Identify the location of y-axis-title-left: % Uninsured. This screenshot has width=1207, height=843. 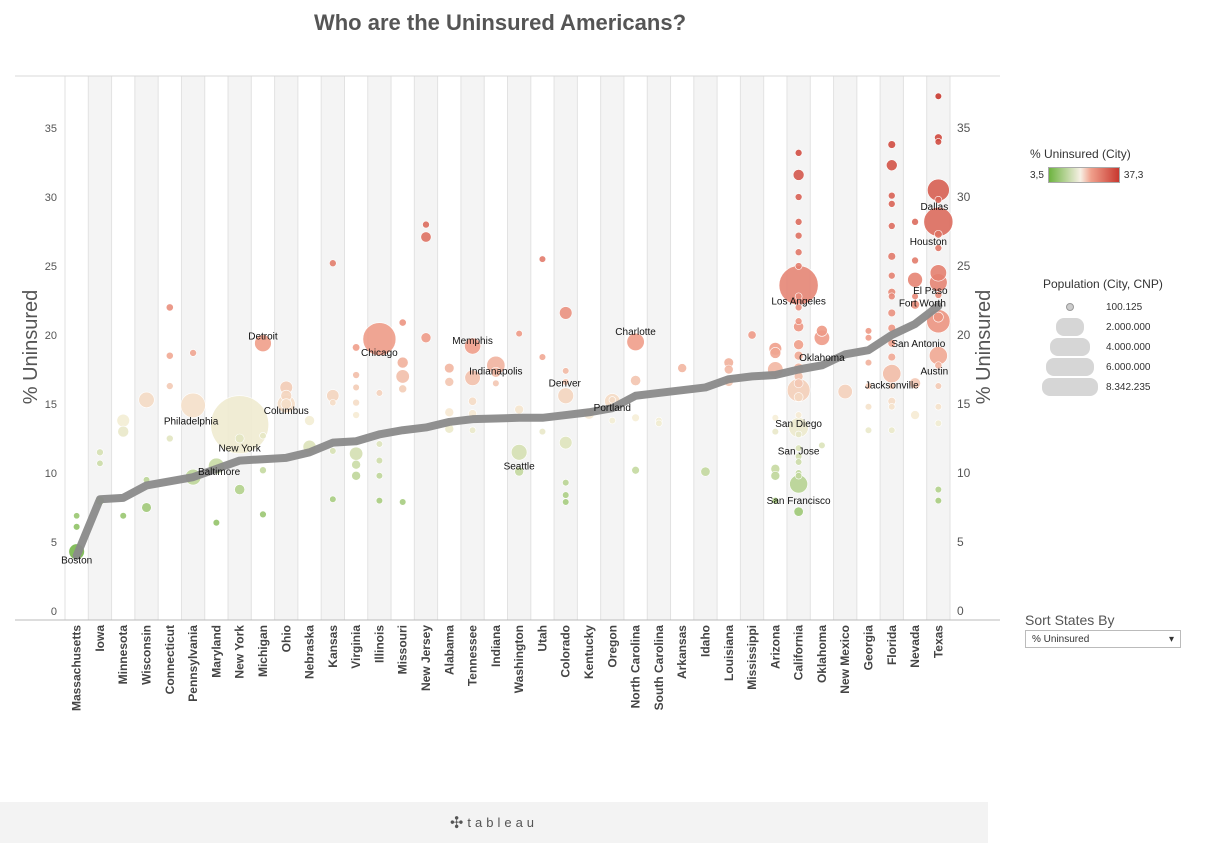
(31, 347).